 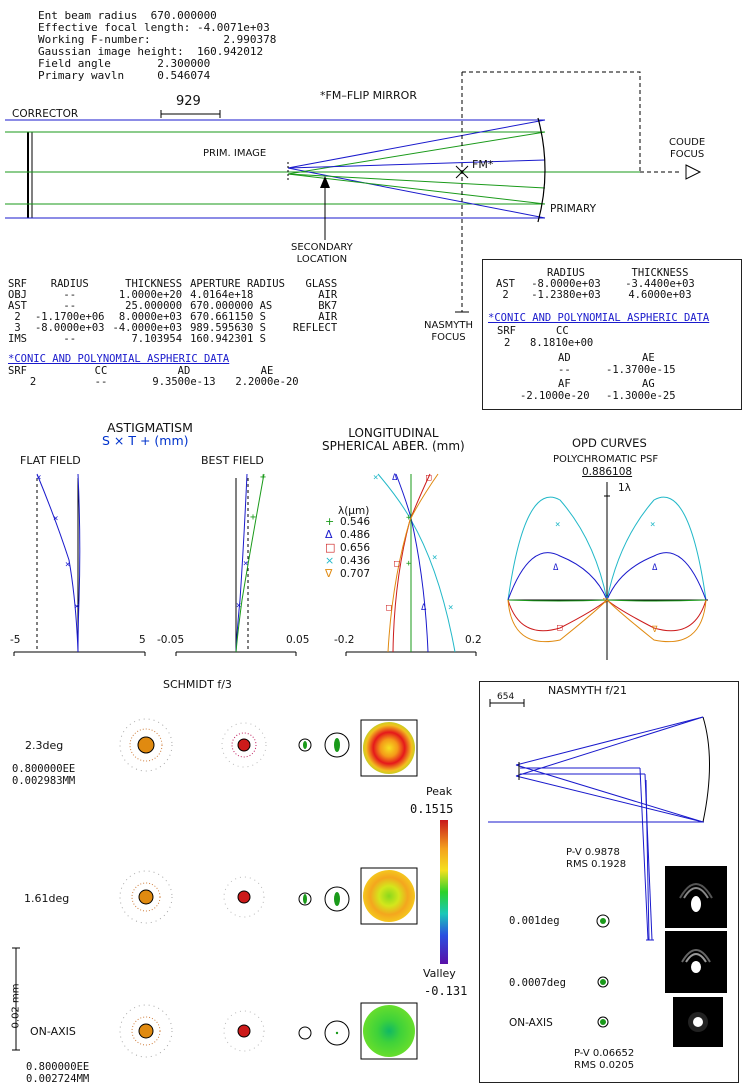 What do you see at coordinates (612, 334) in the screenshot?
I see `nasmyth-data-box` at bounding box center [612, 334].